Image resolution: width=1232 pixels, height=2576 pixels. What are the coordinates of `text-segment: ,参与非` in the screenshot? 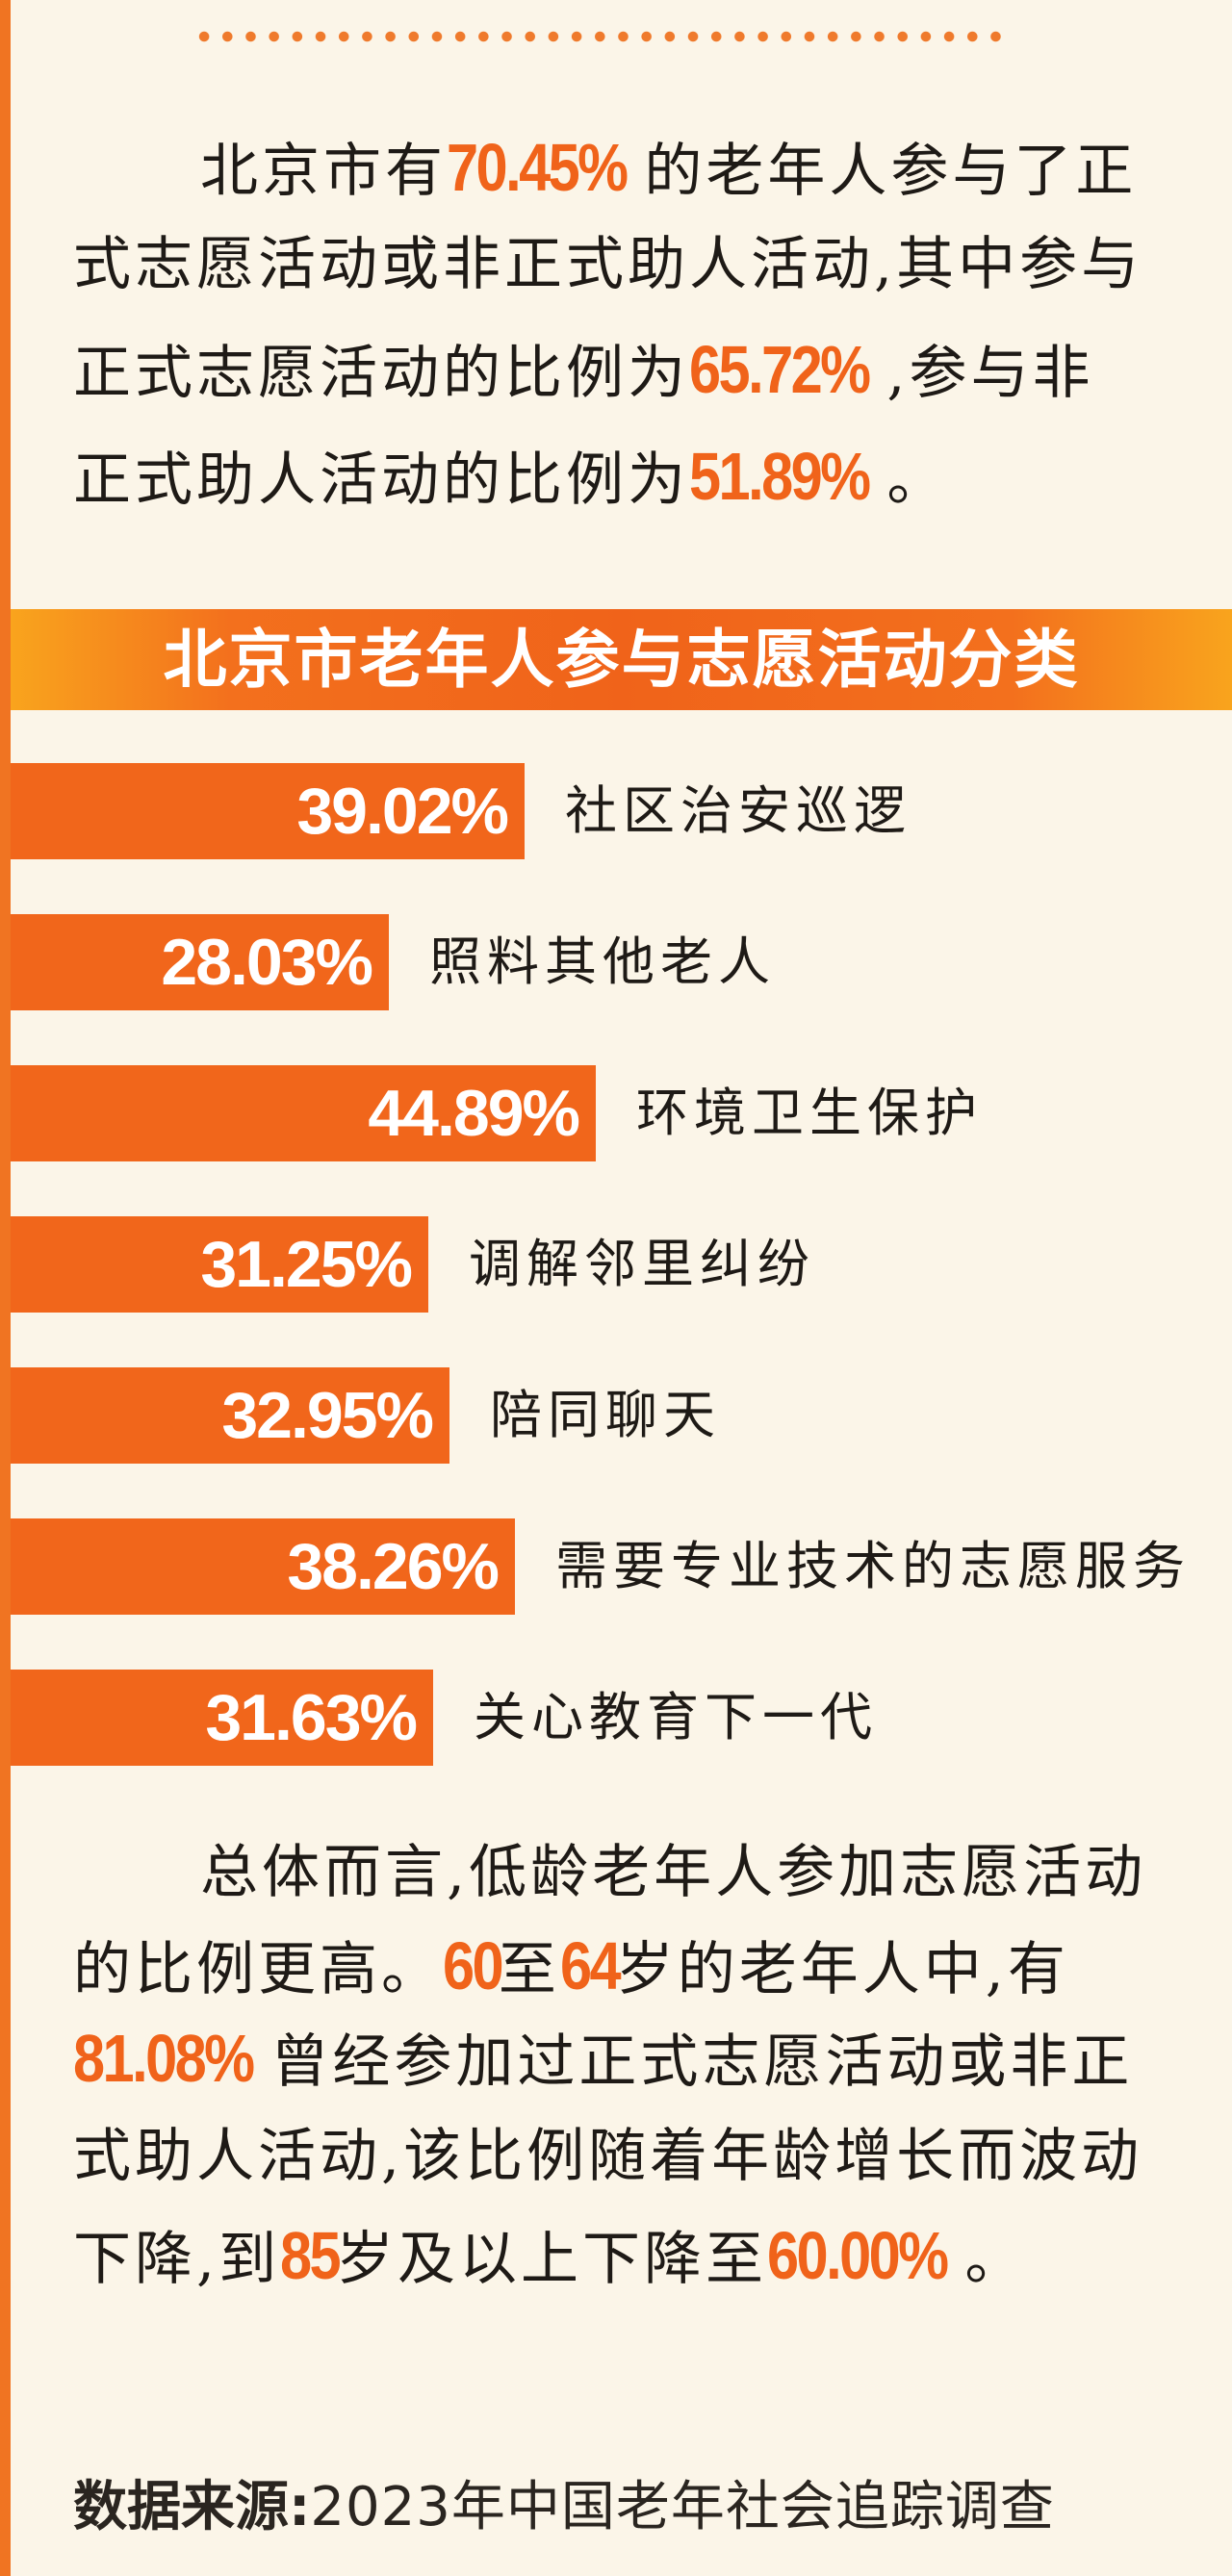 It's located at (990, 373).